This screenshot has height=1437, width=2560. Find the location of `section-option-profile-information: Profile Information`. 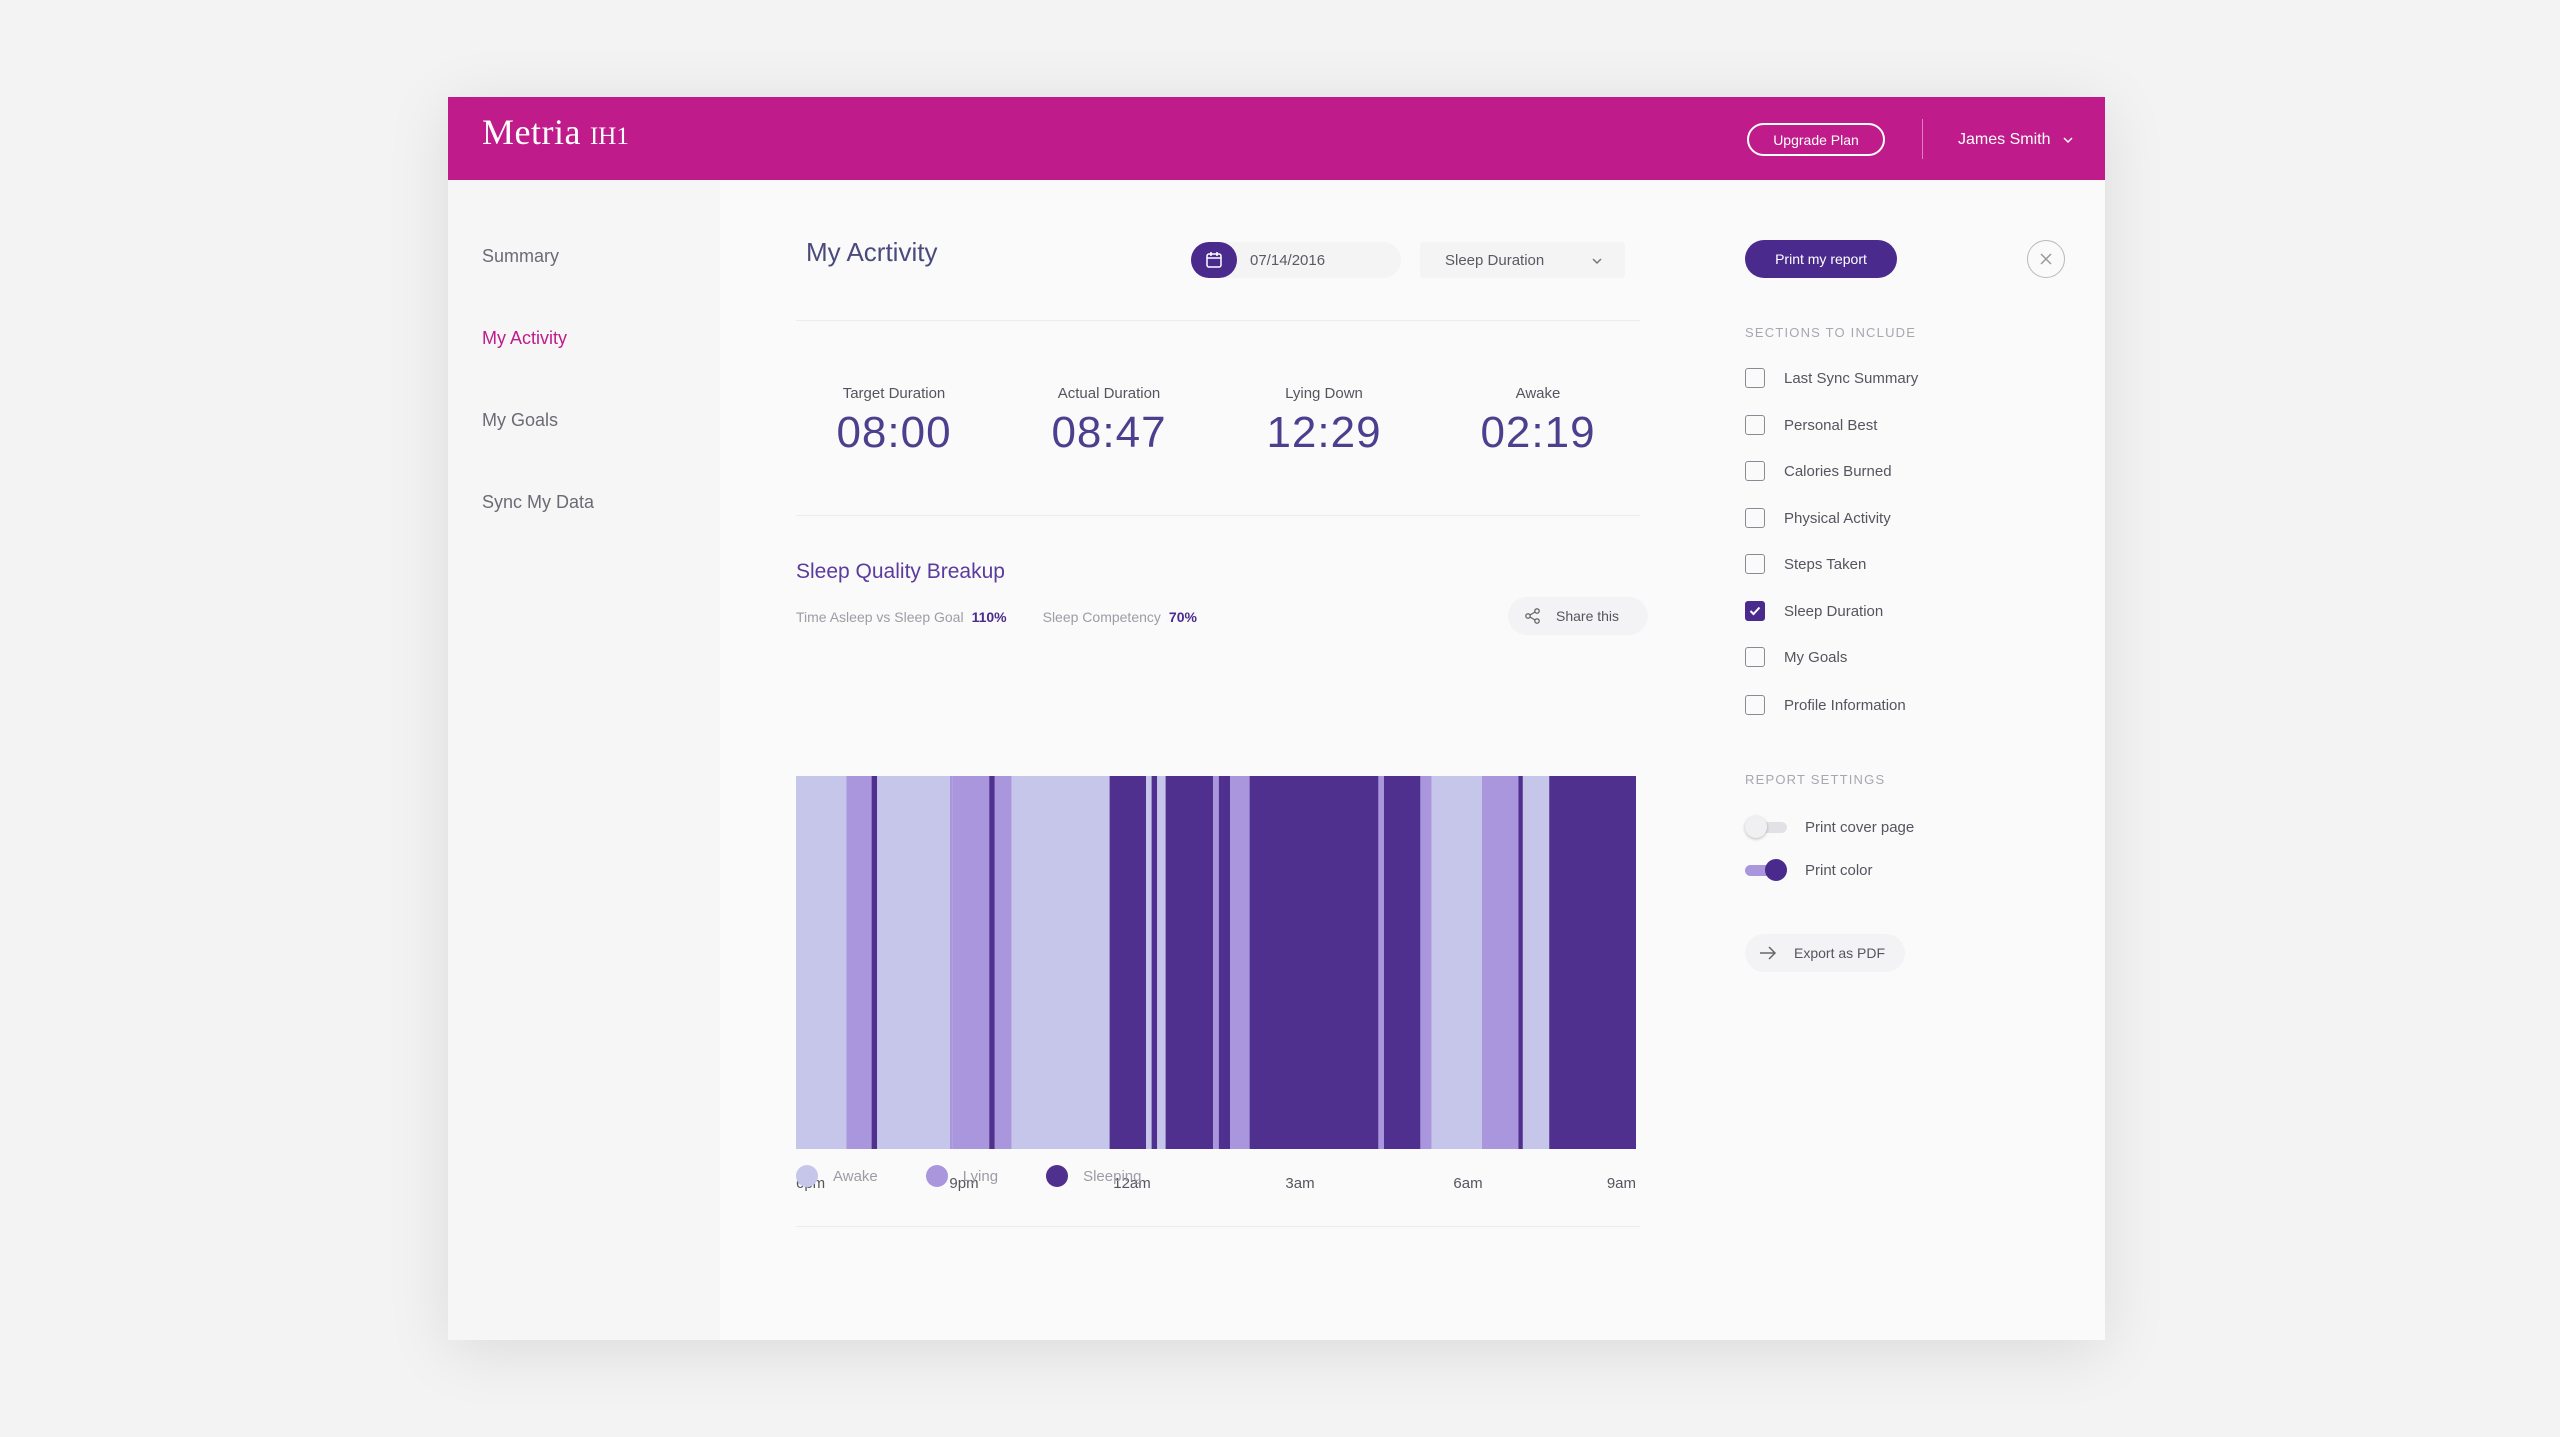

section-option-profile-information: Profile Information is located at coordinates (1825, 705).